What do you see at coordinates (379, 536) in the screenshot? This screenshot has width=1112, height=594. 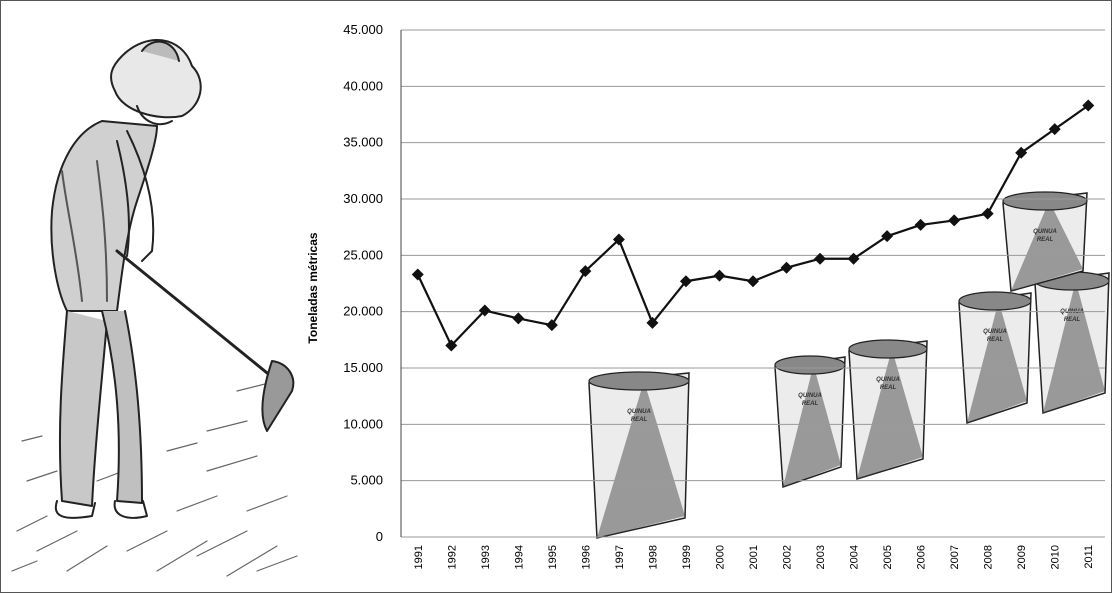 I see `y-tick-label: 0` at bounding box center [379, 536].